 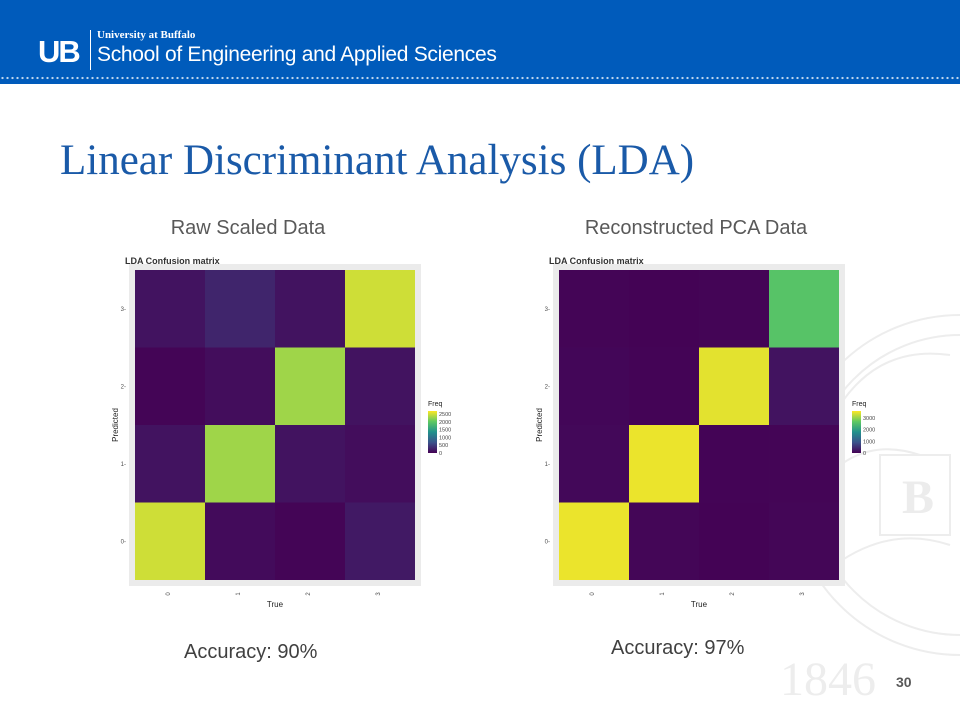 What do you see at coordinates (248, 228) in the screenshot?
I see `chart-caption-raw: Raw Scaled Data` at bounding box center [248, 228].